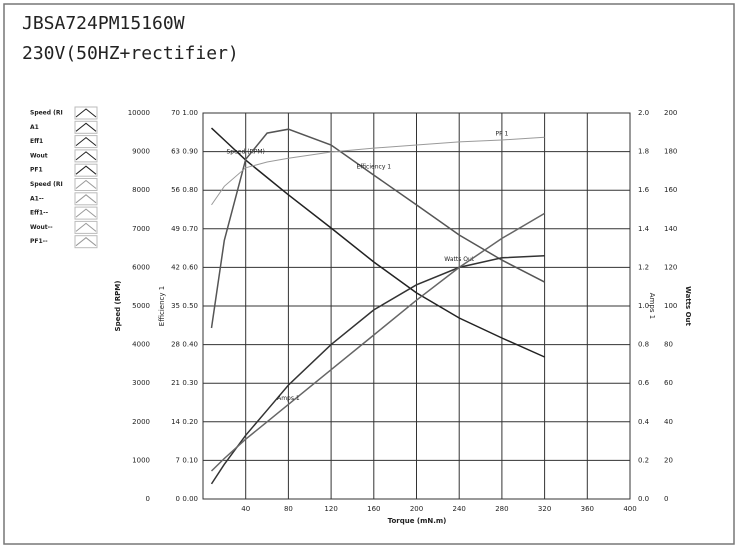 The width and height of the screenshot is (739, 550). What do you see at coordinates (190, 152) in the screenshot?
I see `y-tick-label: 0.90` at bounding box center [190, 152].